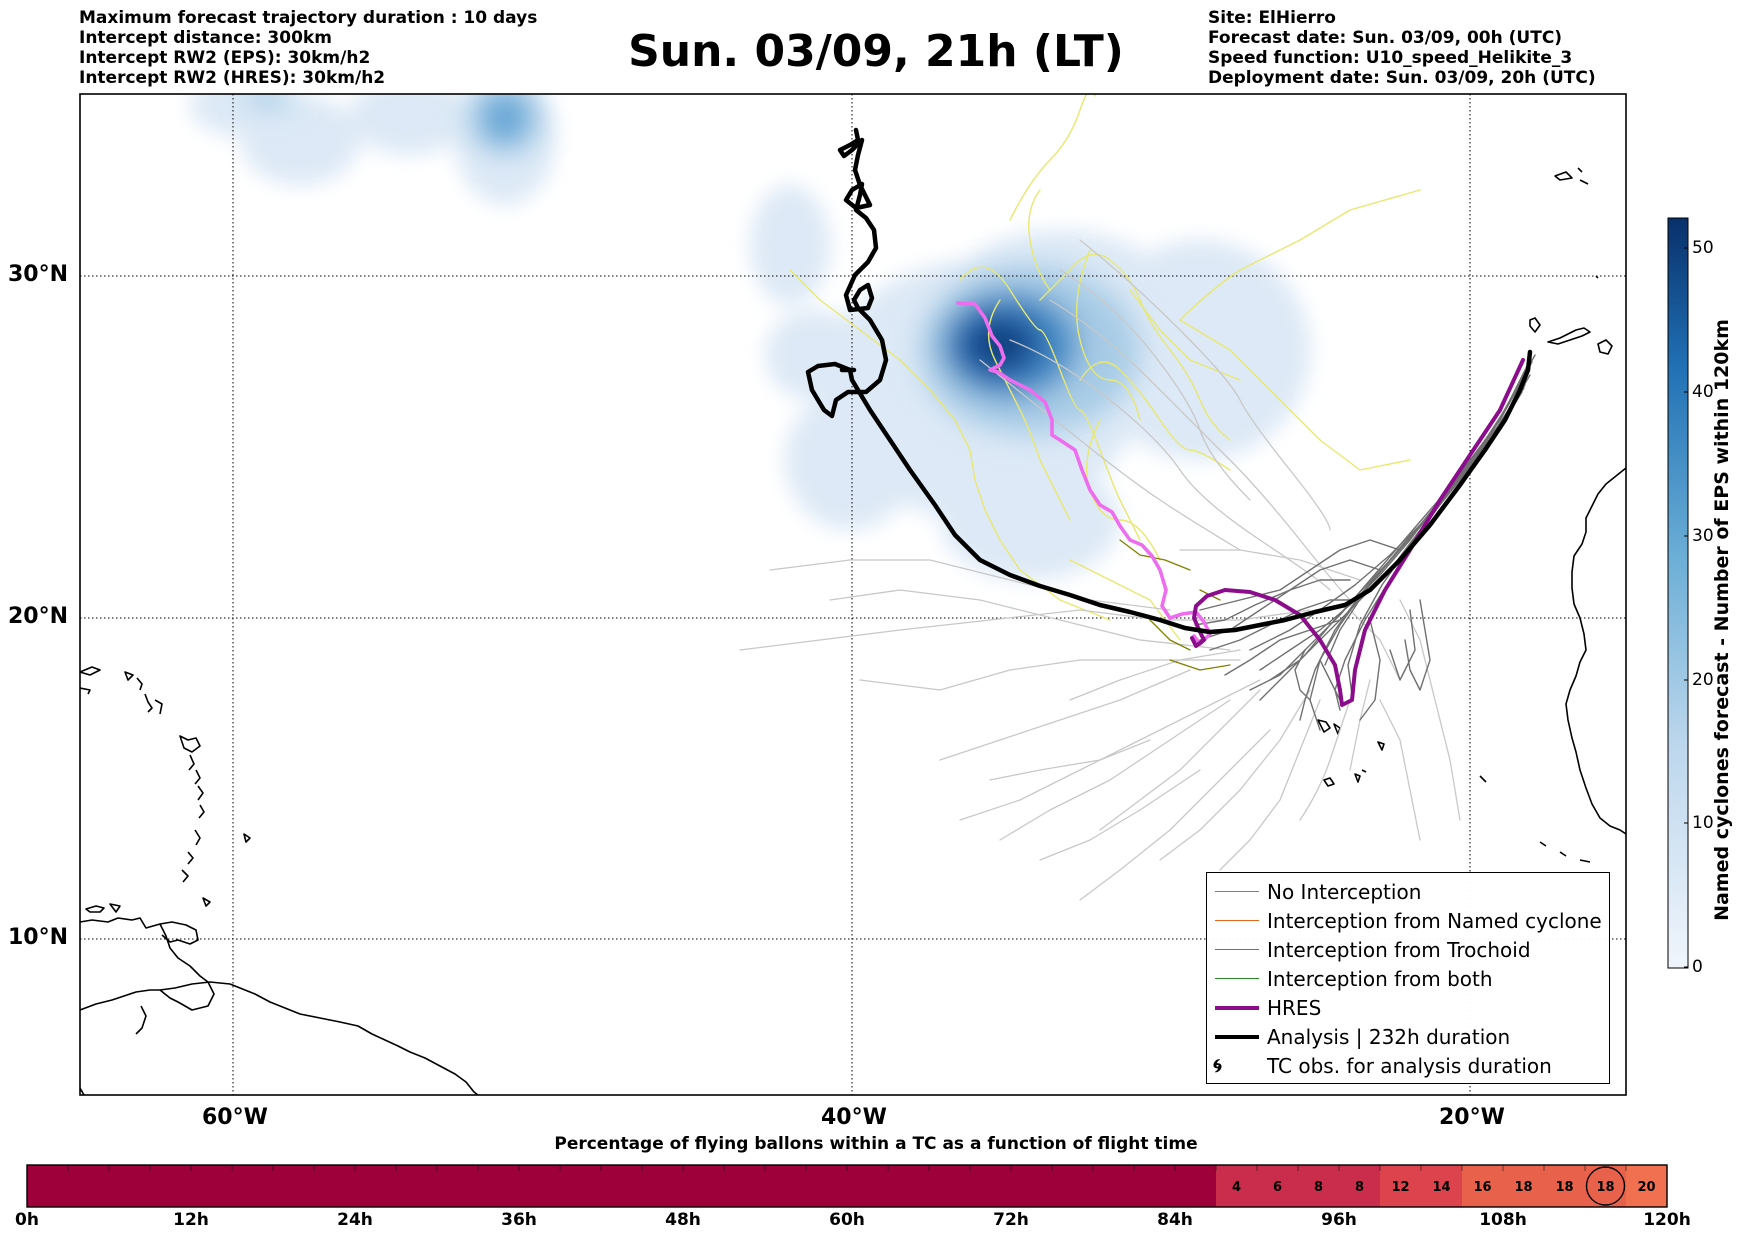 Image resolution: width=1752 pixels, height=1241 pixels. I want to click on lon-label-40w: 40°W, so click(854, 1117).